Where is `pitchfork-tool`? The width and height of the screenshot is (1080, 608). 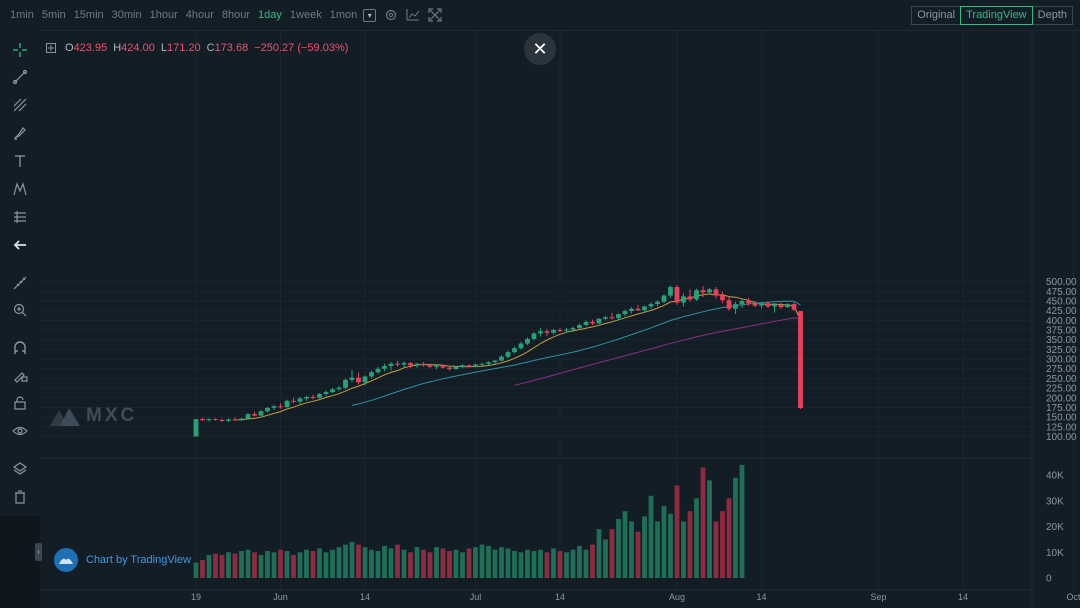 pitchfork-tool is located at coordinates (20, 105).